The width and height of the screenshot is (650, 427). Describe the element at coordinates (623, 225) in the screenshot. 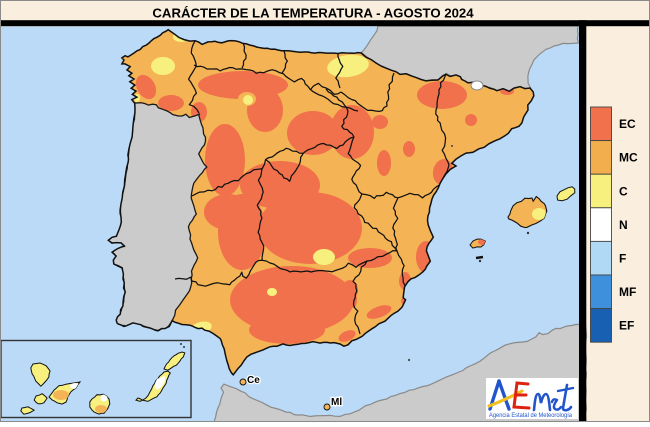

I see `svg-text: N` at that location.